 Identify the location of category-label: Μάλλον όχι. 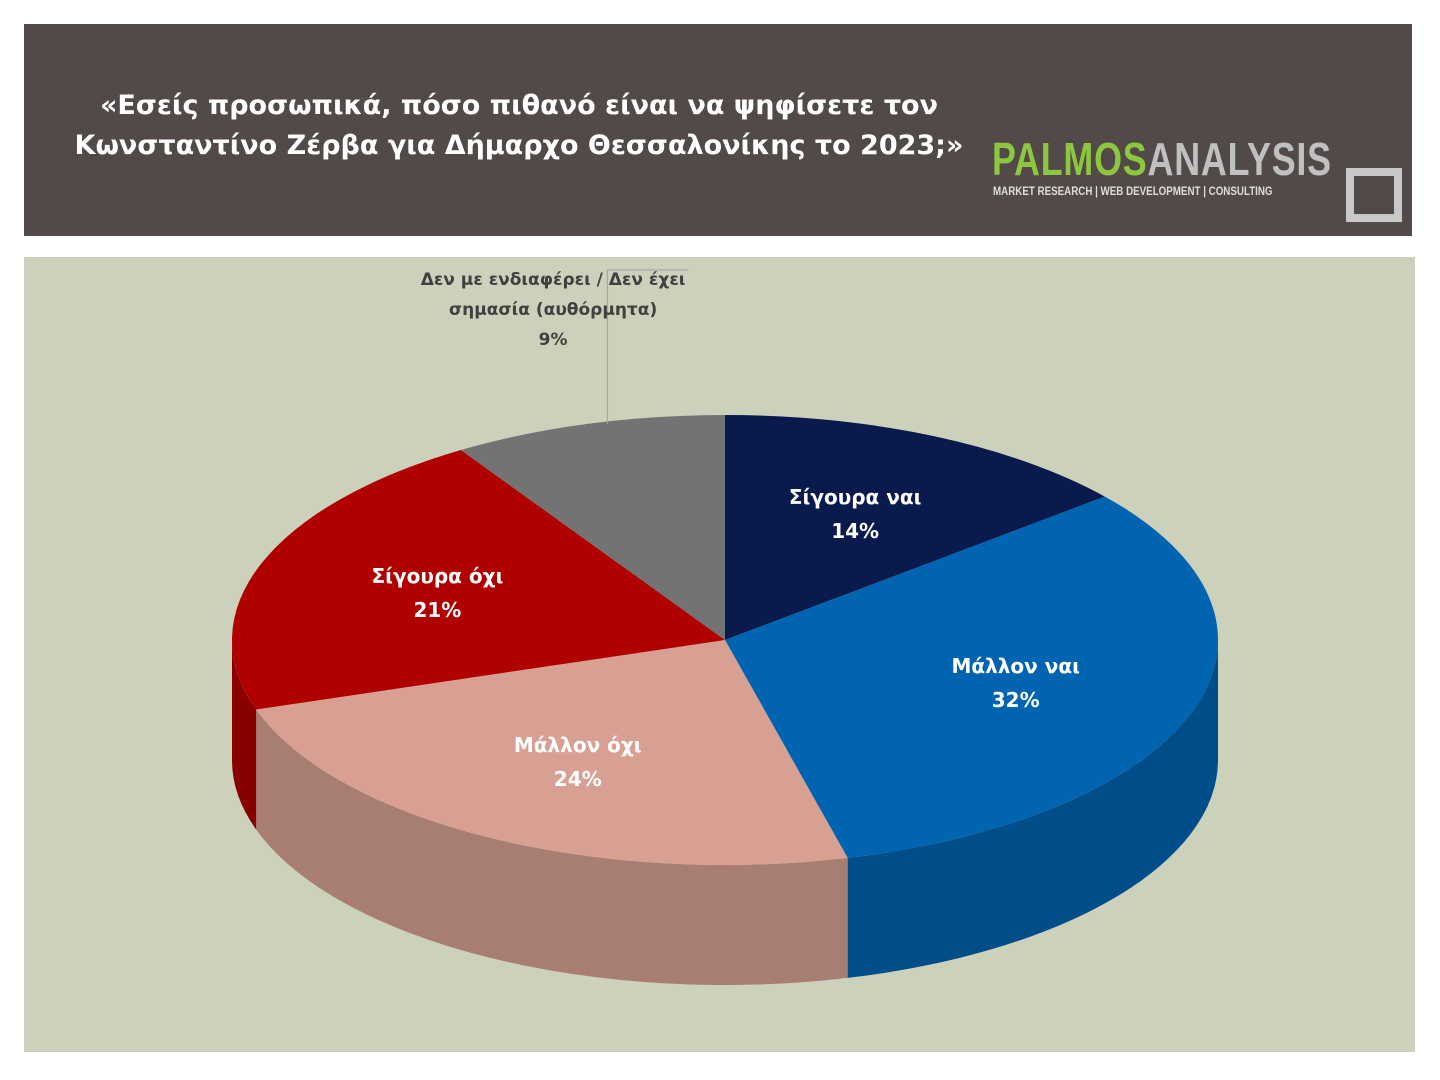
(577, 745).